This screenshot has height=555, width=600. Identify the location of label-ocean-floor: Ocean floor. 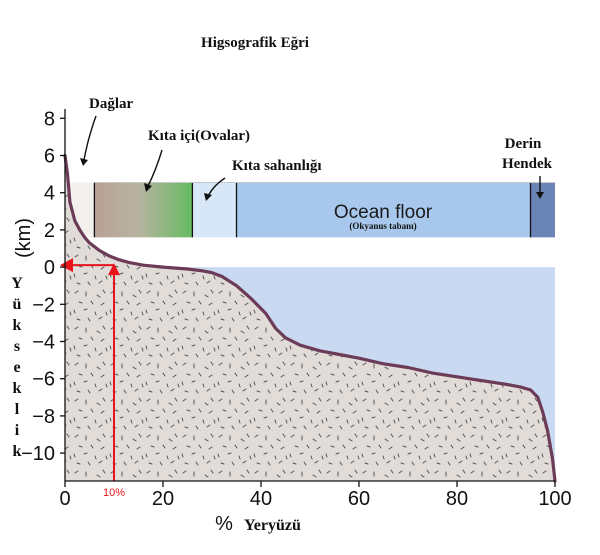
(383, 212).